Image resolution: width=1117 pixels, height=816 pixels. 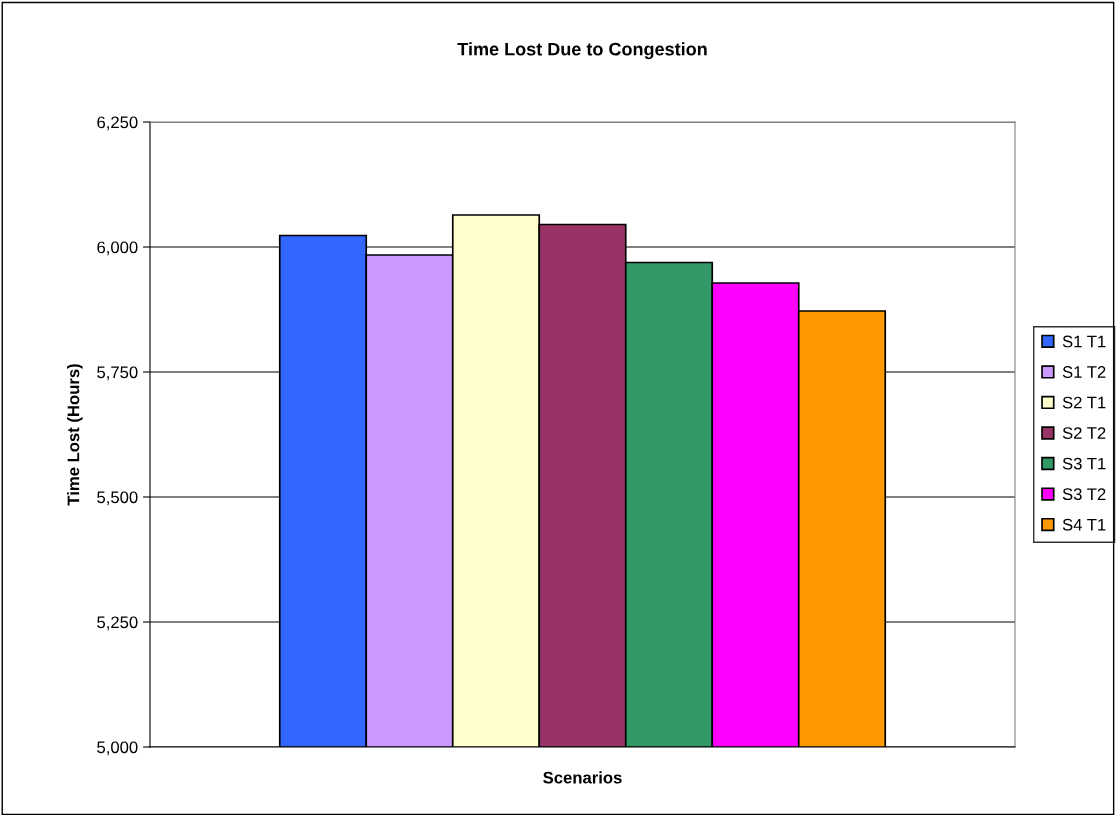 What do you see at coordinates (582, 51) in the screenshot?
I see `chart-title: Time Lost Due to Congestion` at bounding box center [582, 51].